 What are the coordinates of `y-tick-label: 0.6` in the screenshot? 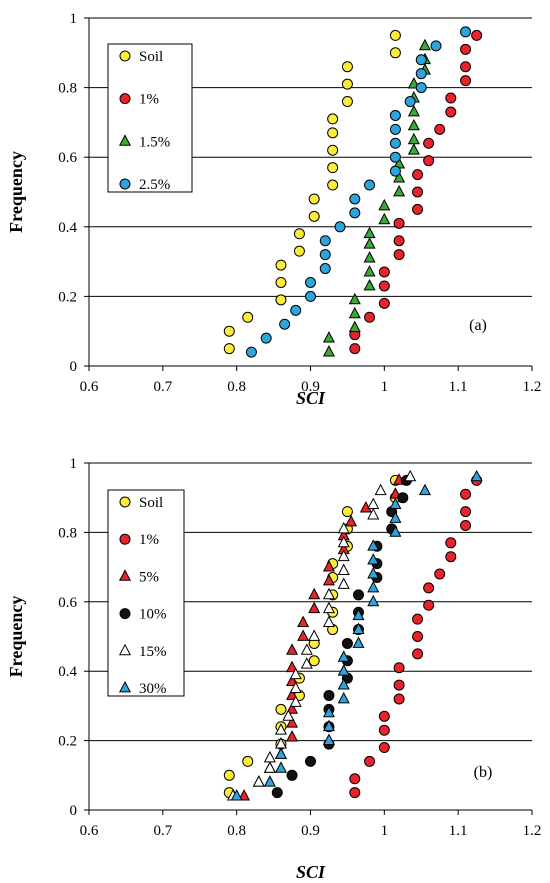 It's located at (67, 603).